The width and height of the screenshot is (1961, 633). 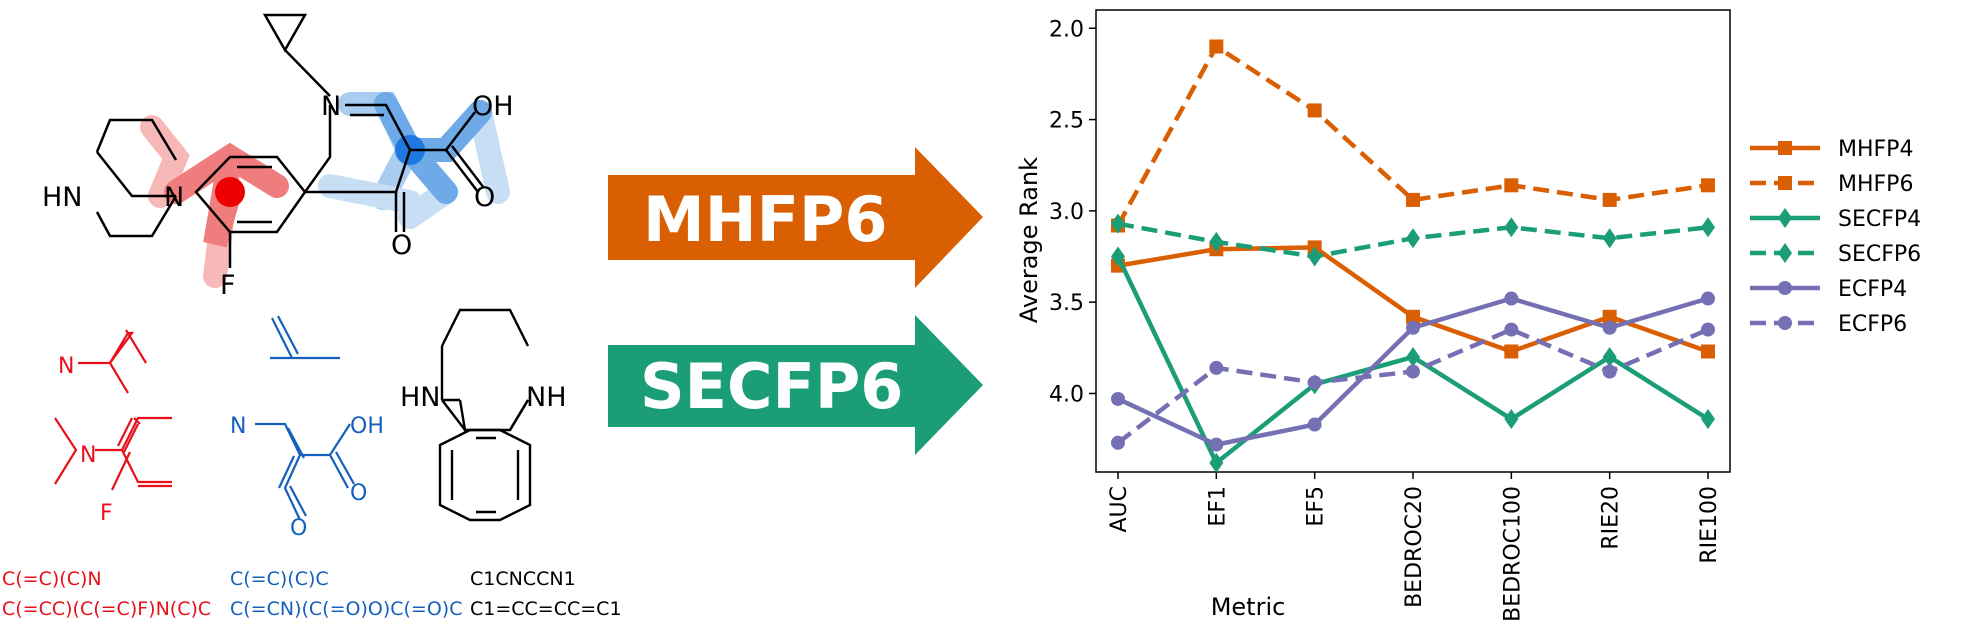 What do you see at coordinates (1872, 289) in the screenshot?
I see `legend-label-ecfp4: ECFP4` at bounding box center [1872, 289].